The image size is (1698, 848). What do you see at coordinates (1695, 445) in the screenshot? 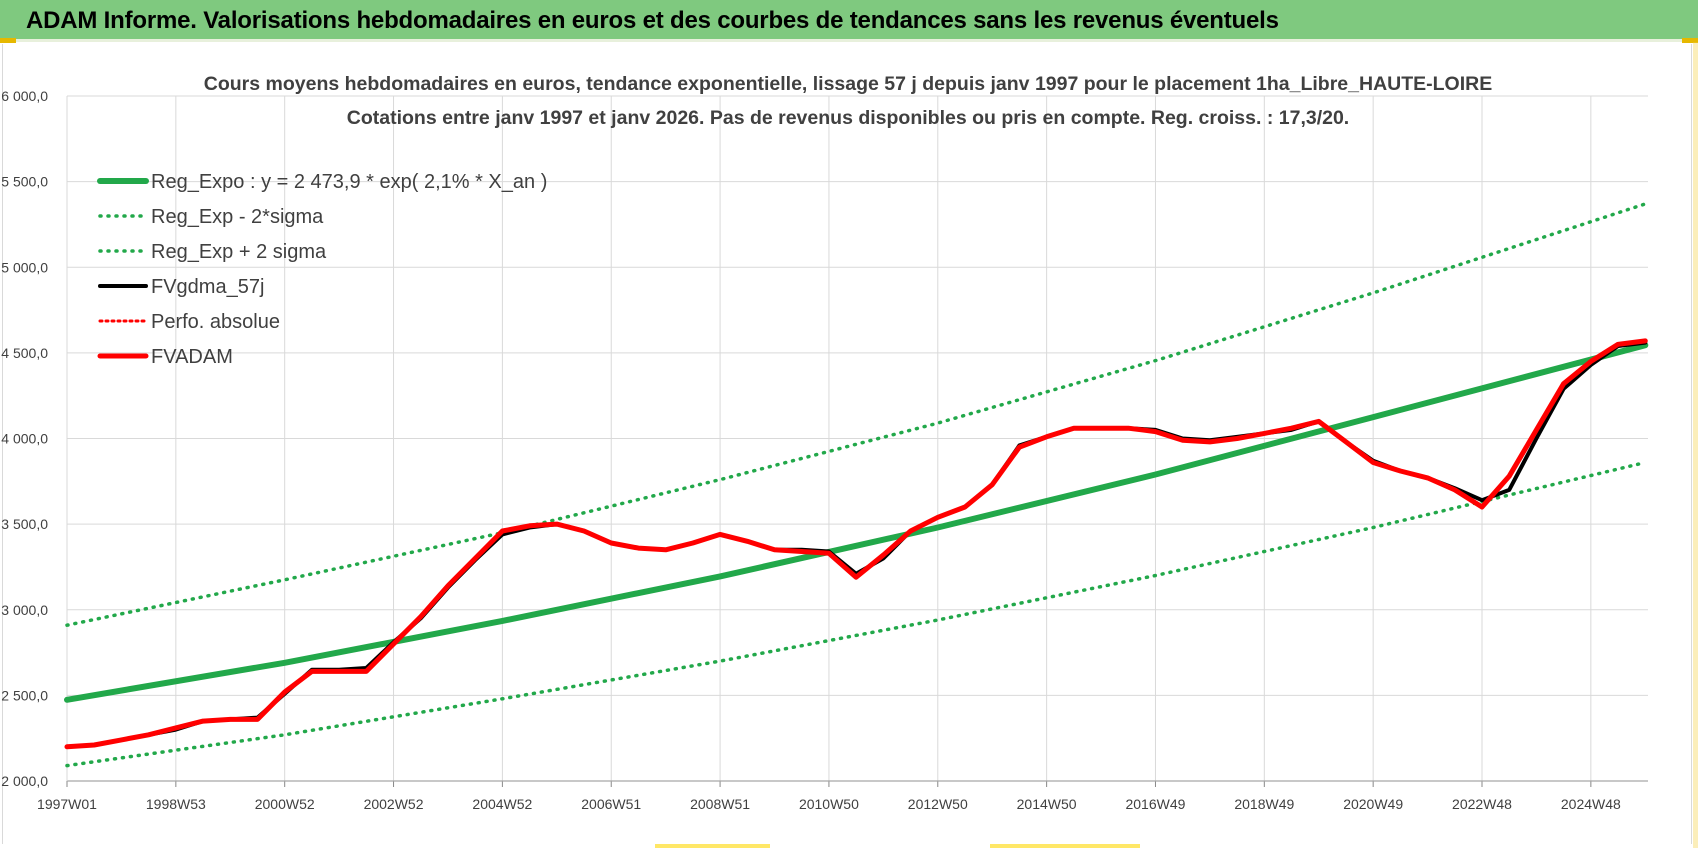
I see `sheet-edge-strip` at bounding box center [1695, 445].